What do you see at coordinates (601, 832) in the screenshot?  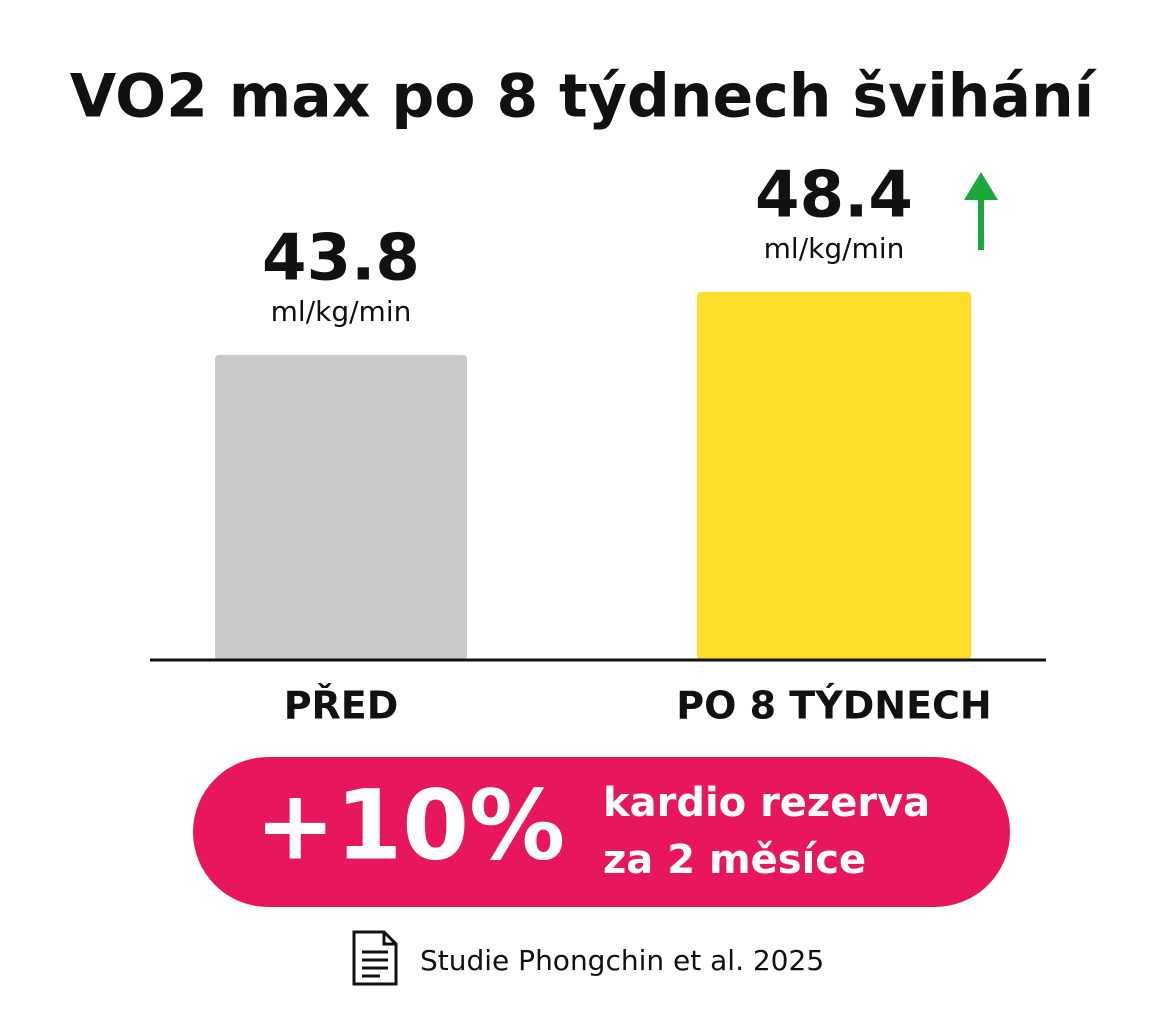 I see `callout-pill` at bounding box center [601, 832].